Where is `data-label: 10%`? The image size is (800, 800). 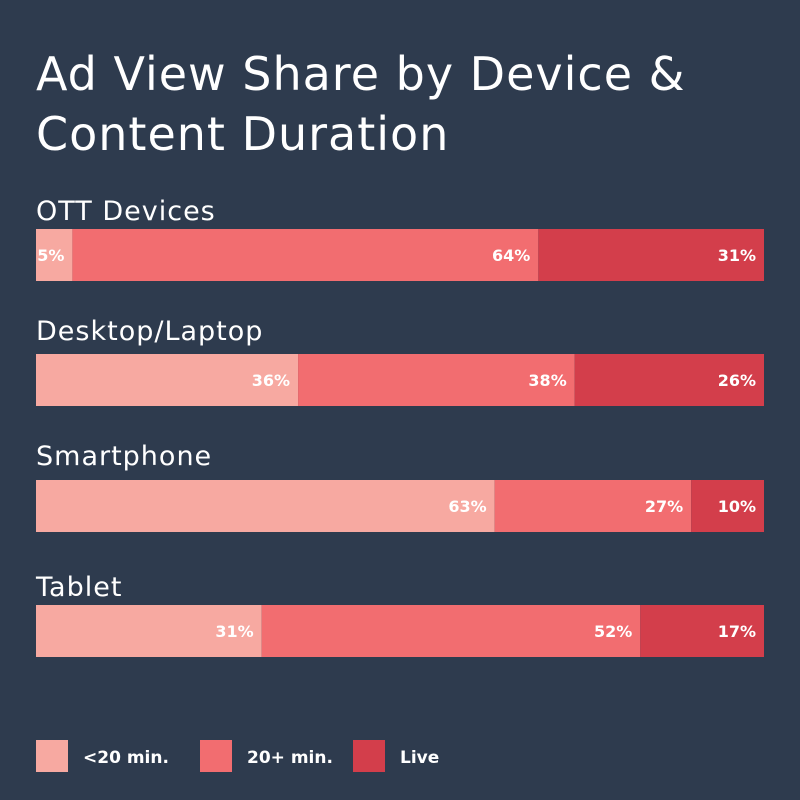
data-label: 10% is located at coordinates (737, 506).